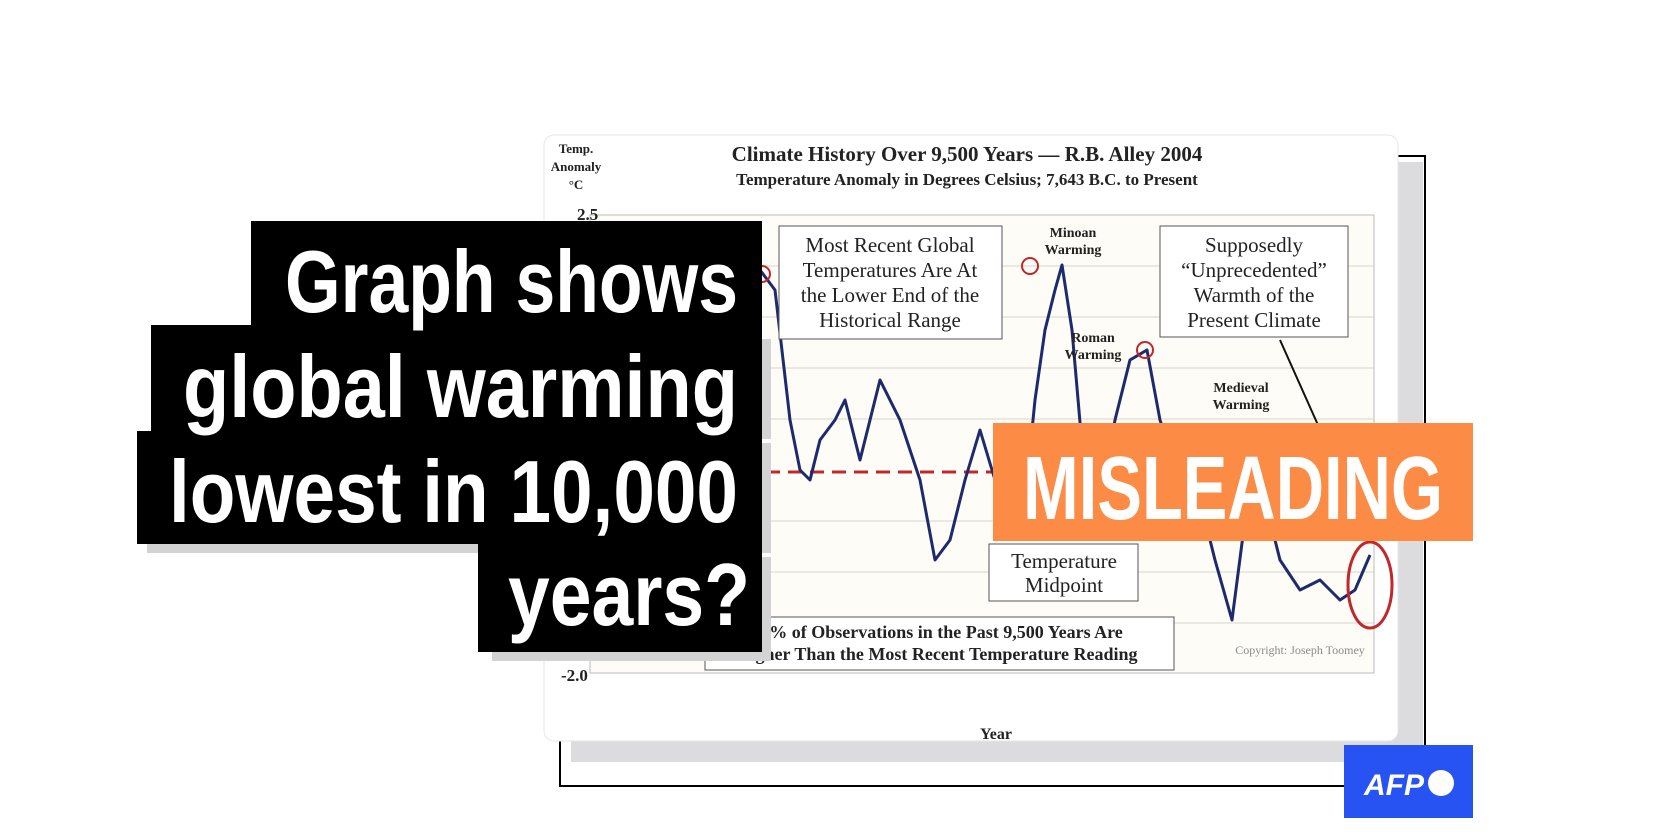  I want to click on y-tick-label: 2.5, so click(587, 214).